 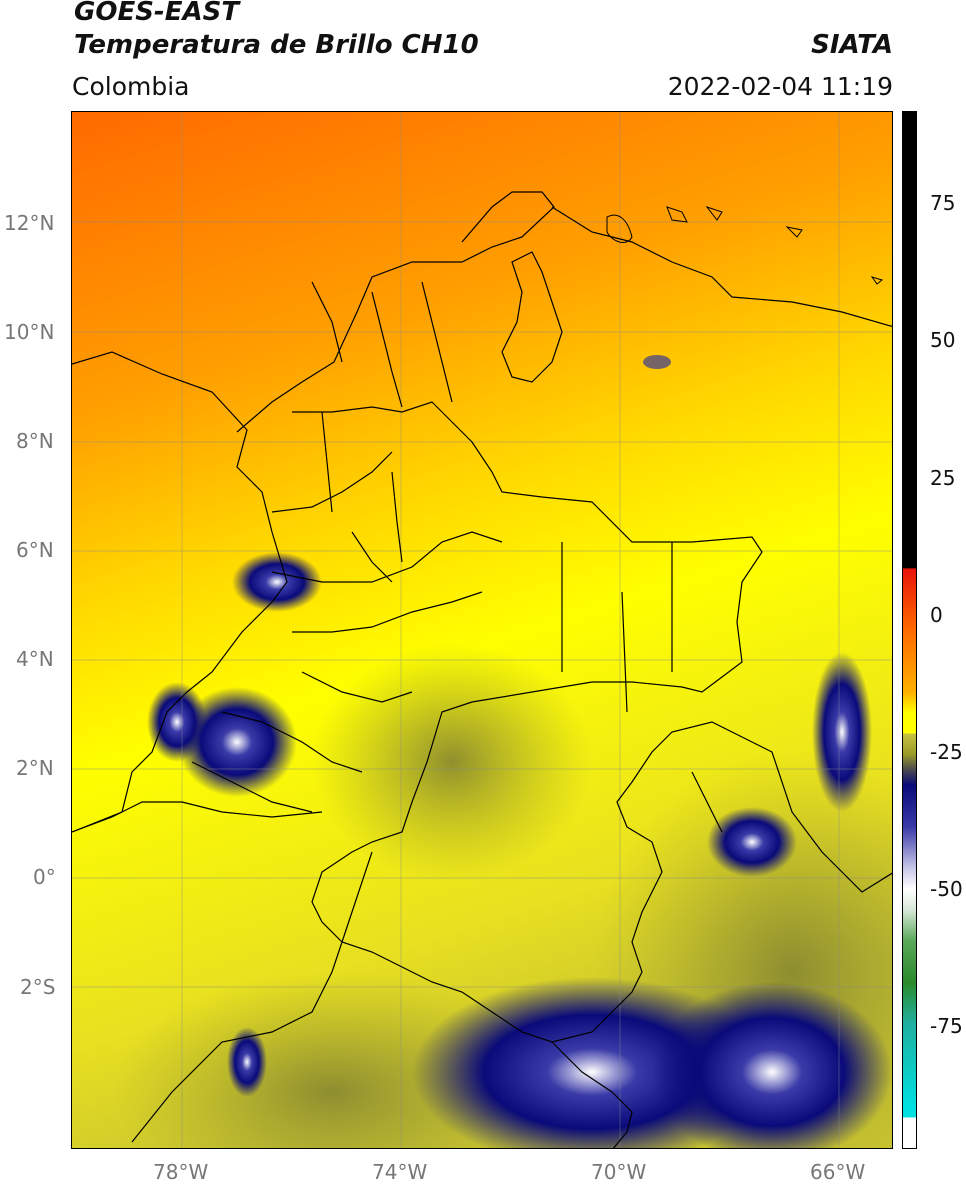 I want to click on lat-tick-8n: 8°N, so click(x=35, y=441).